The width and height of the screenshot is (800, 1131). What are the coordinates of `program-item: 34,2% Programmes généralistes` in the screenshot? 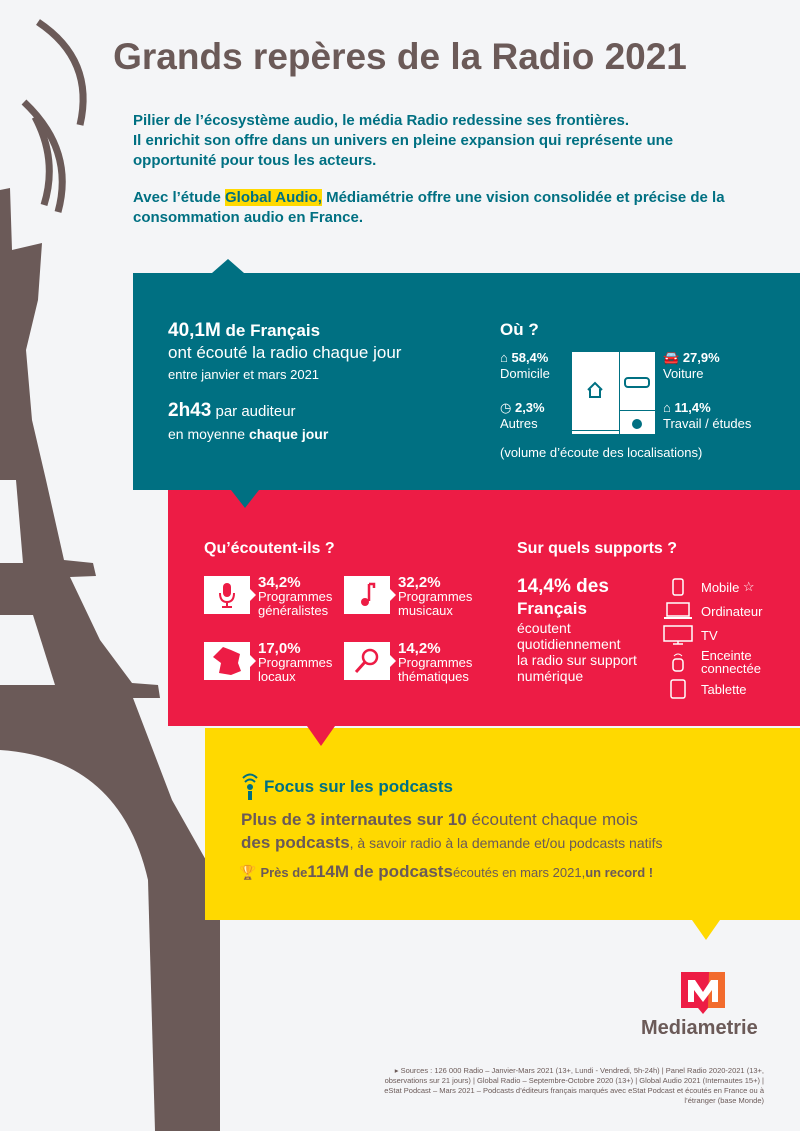 It's located at (268, 596).